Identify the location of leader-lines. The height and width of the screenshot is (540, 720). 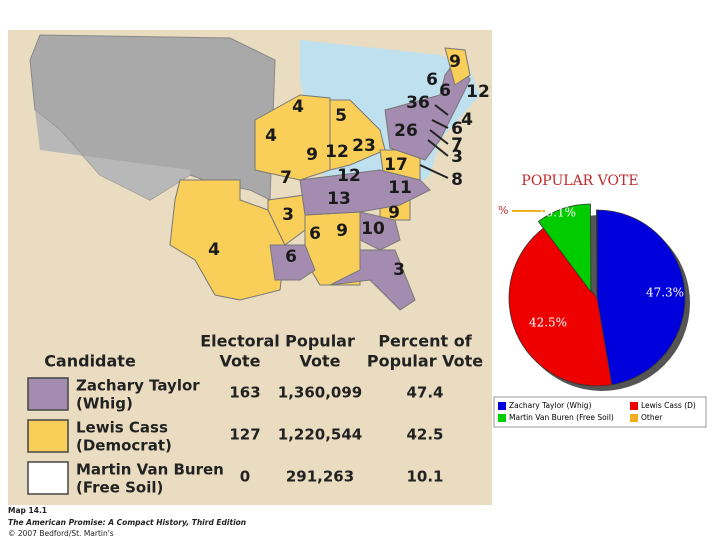
(434, 141).